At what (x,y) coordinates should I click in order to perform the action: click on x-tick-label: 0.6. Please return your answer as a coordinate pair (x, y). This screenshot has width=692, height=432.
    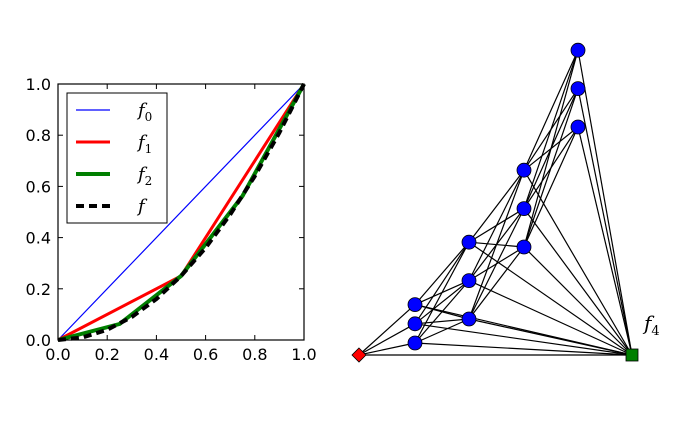
    Looking at the image, I should click on (205, 354).